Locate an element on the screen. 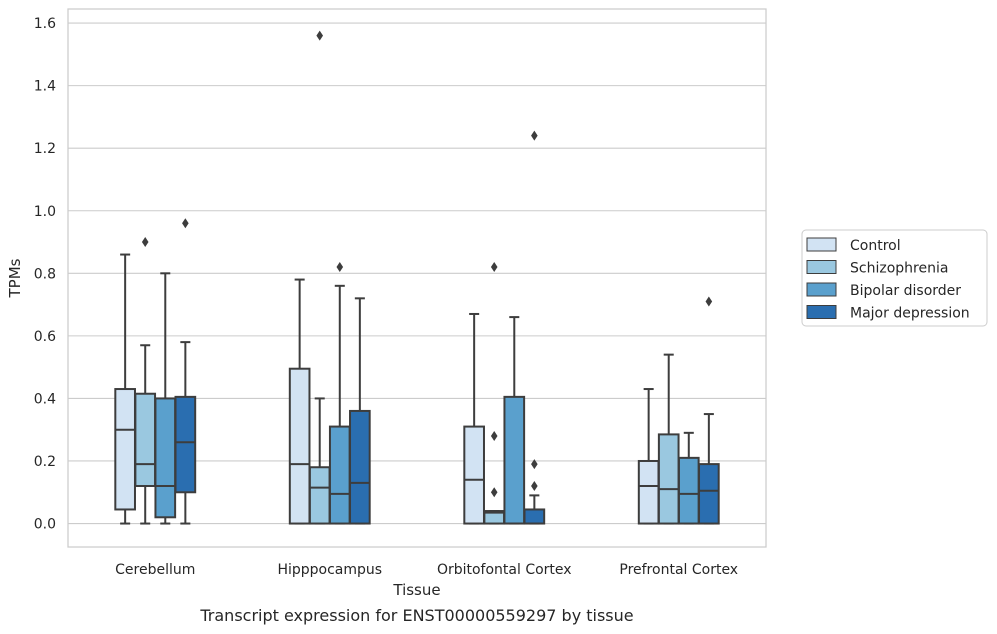 The width and height of the screenshot is (997, 634). y-axis-title: TPMs is located at coordinates (15, 278).